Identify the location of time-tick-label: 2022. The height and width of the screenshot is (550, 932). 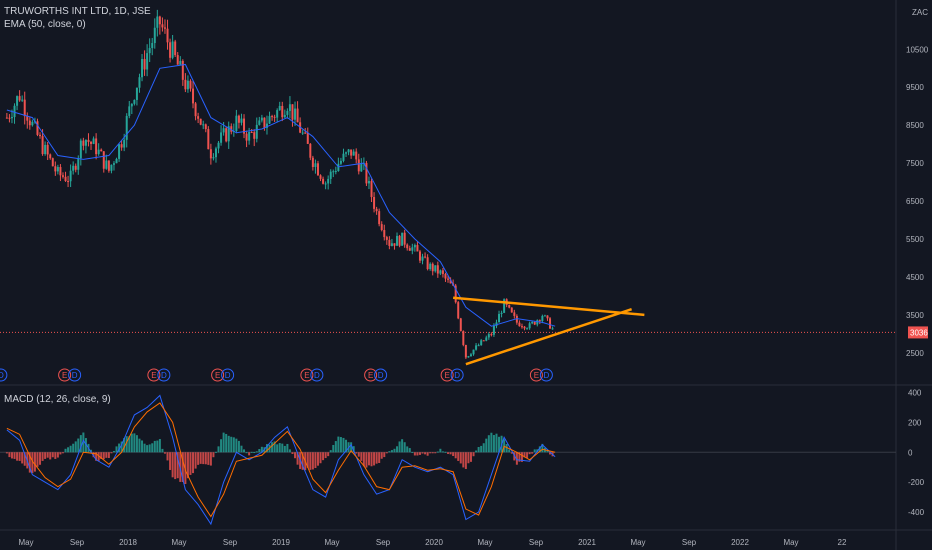
(740, 542).